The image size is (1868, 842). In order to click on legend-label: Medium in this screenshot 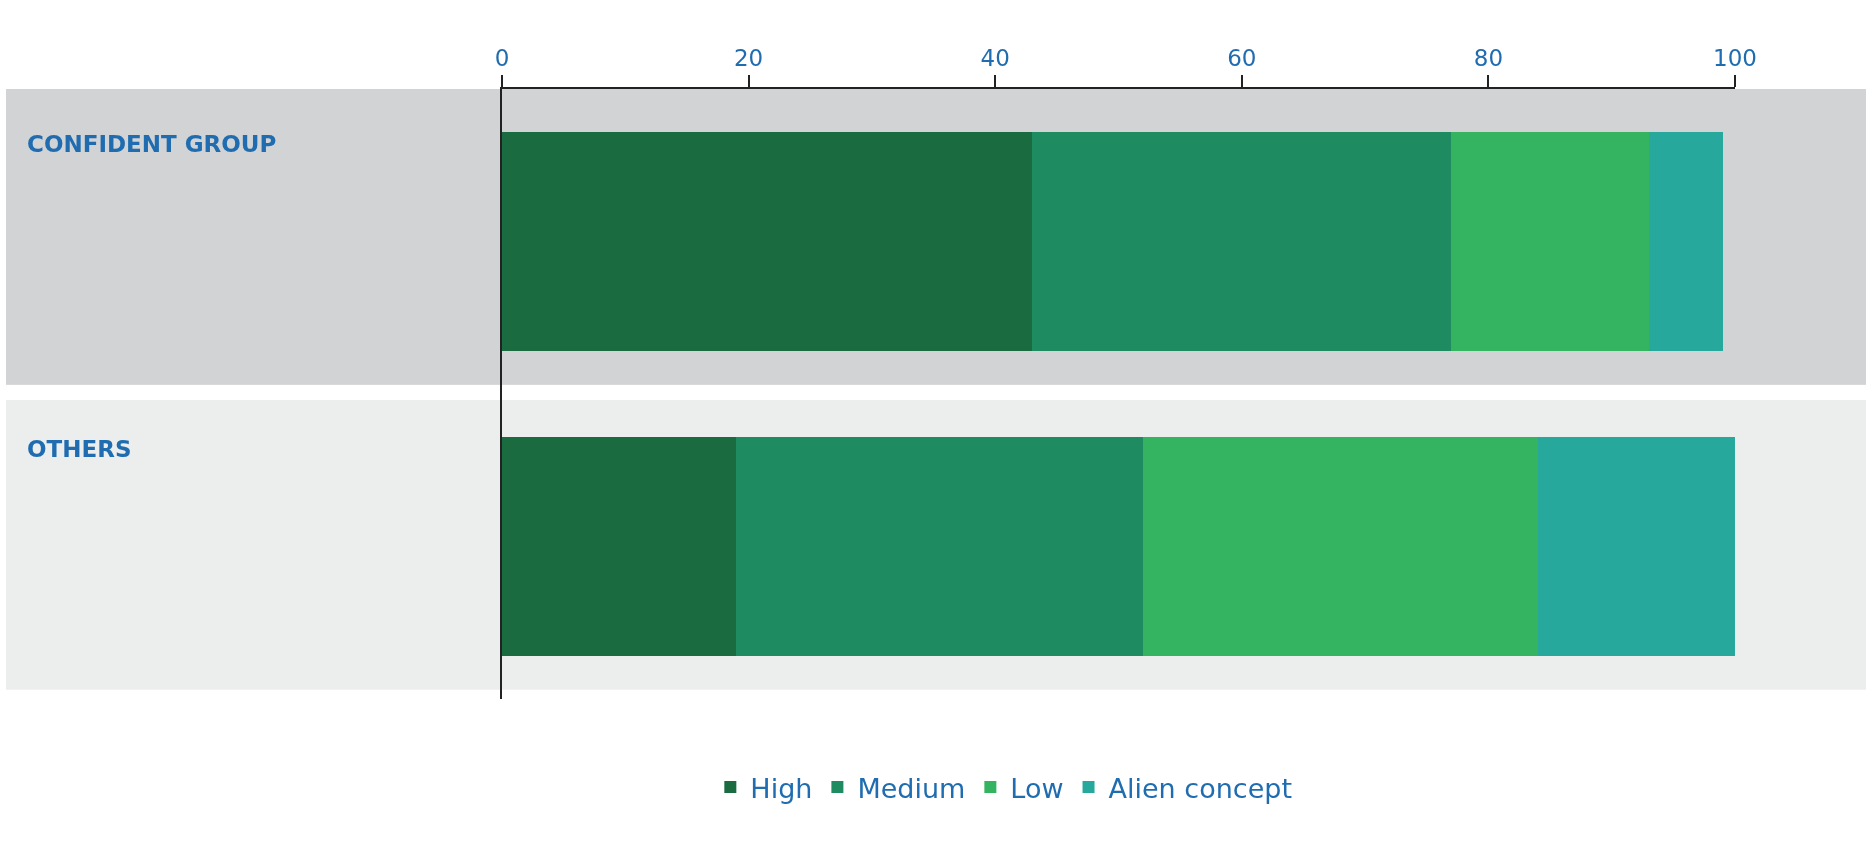, I will do `click(911, 788)`.